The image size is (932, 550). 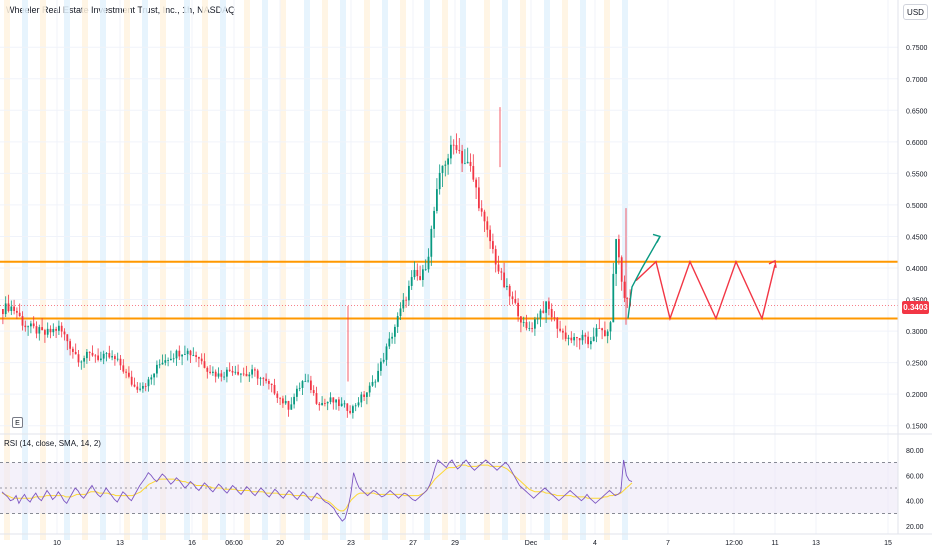 I want to click on y-tick-label: 0.2500, so click(x=917, y=364).